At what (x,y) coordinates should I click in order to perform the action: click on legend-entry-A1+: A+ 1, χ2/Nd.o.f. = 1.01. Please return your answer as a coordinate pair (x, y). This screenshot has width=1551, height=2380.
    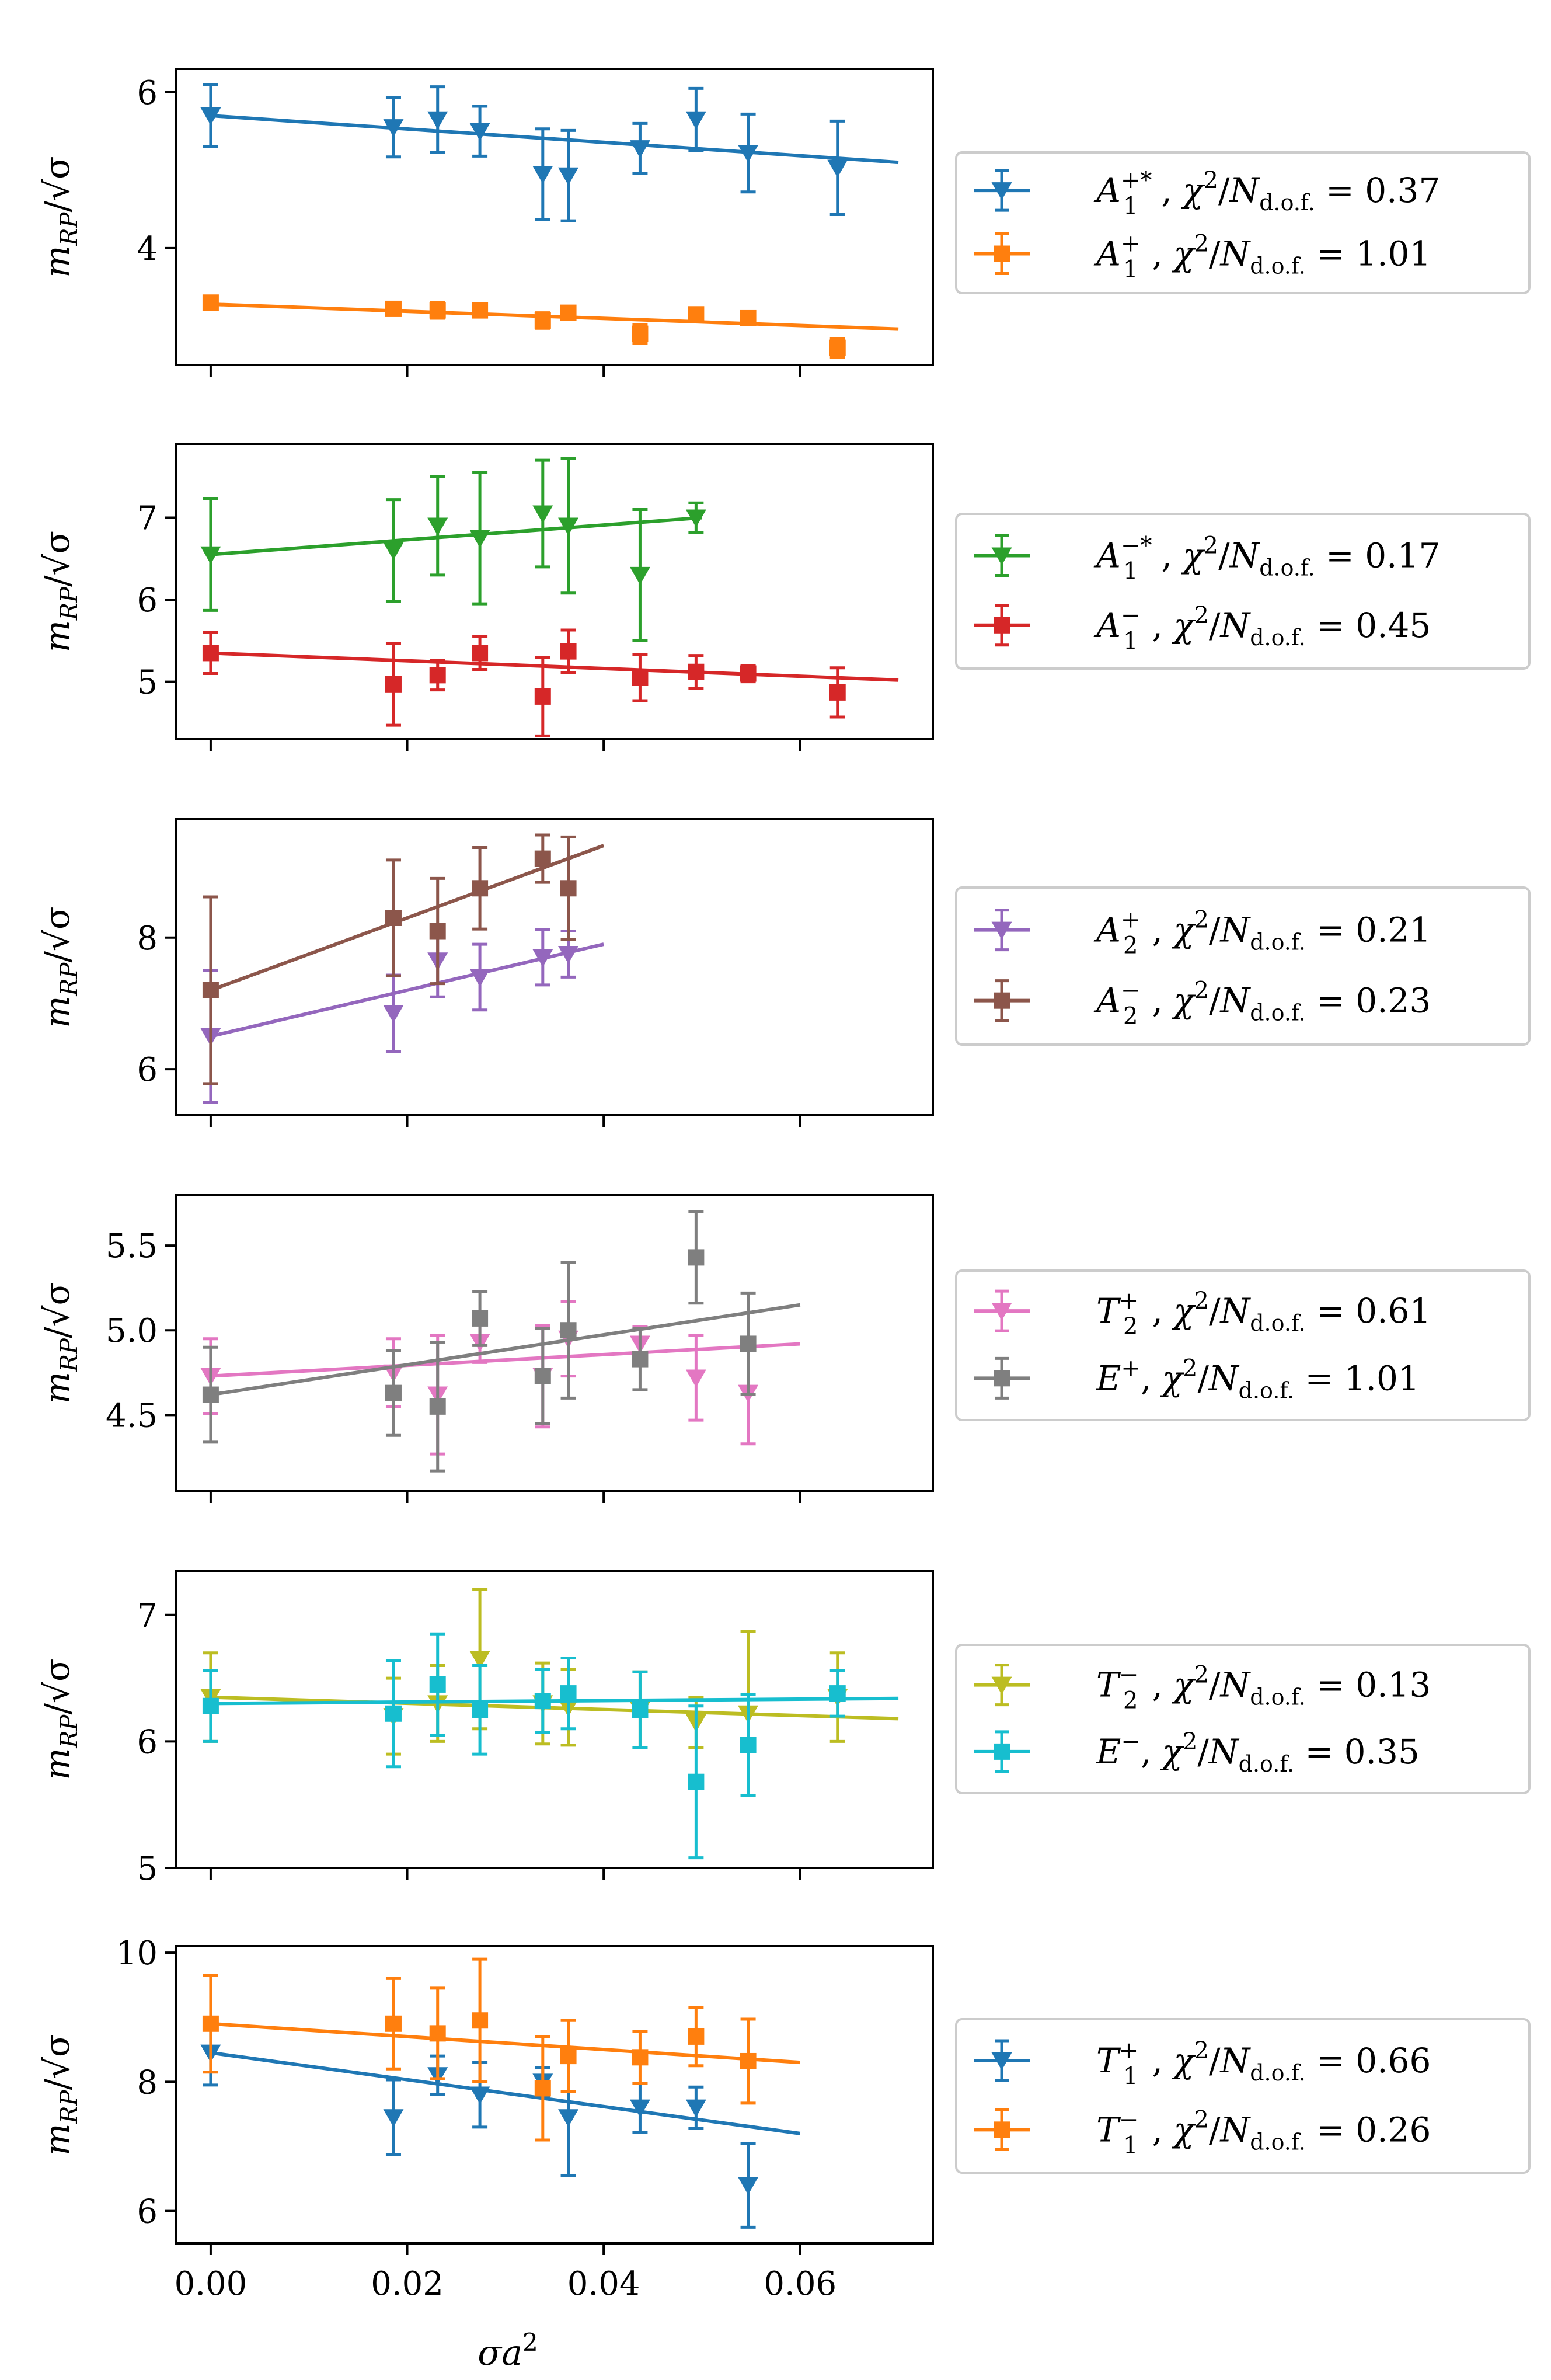
    Looking at the image, I should click on (1202, 257).